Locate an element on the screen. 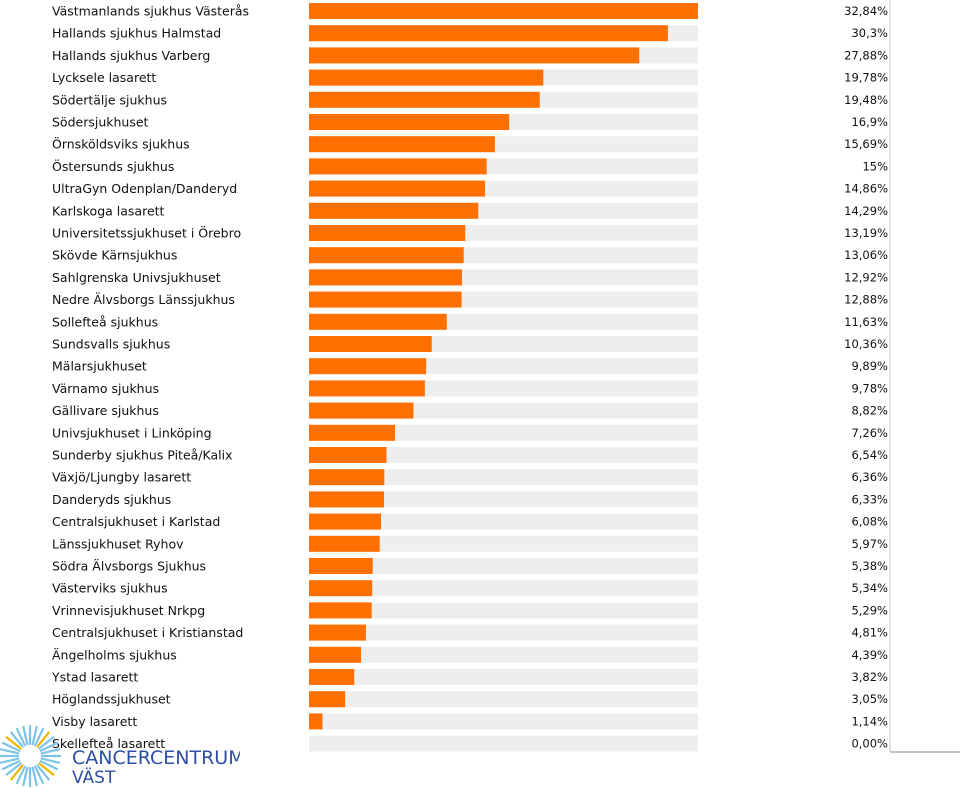 The width and height of the screenshot is (960, 788). logo-text-line2: VÄST is located at coordinates (94, 777).